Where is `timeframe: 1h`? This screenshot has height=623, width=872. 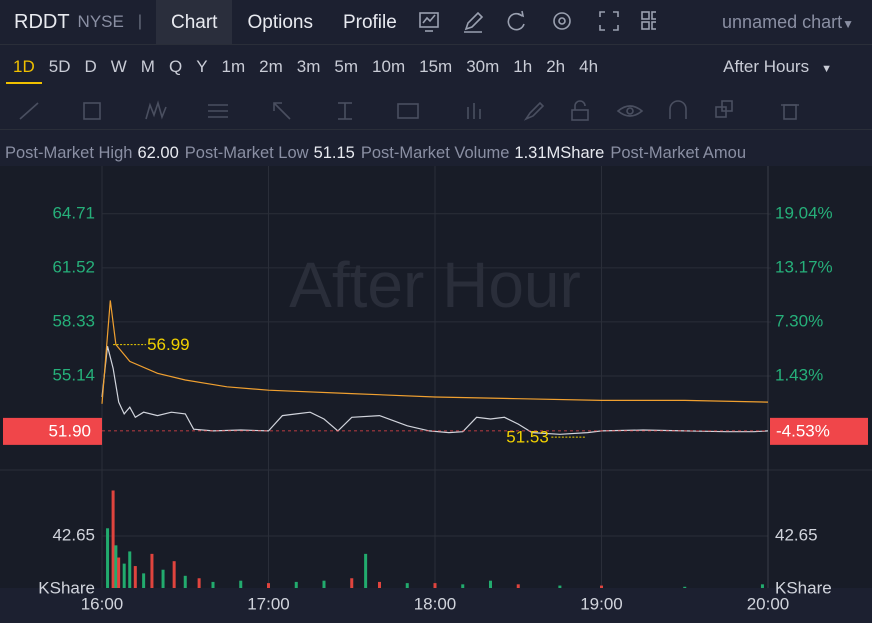
timeframe: 1h is located at coordinates (523, 66).